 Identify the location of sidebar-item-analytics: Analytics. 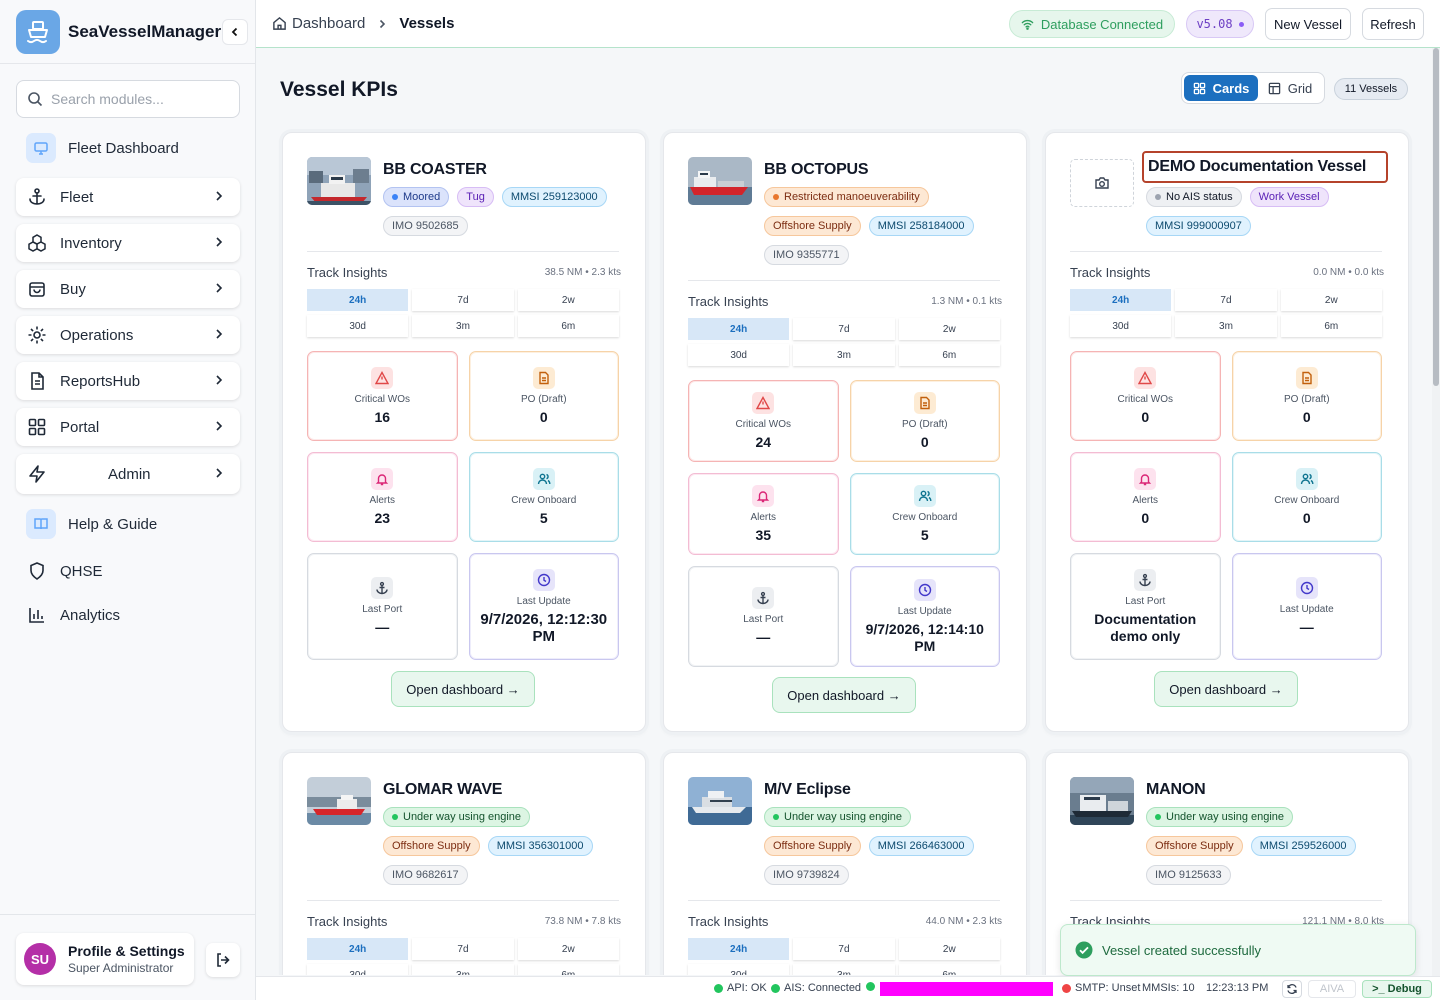
(128, 615).